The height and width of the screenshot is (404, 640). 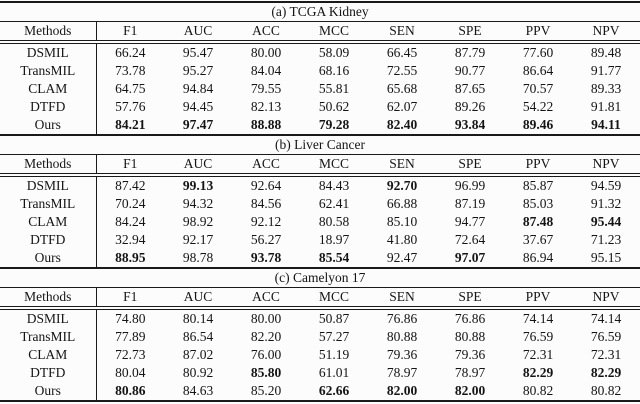 What do you see at coordinates (198, 106) in the screenshot?
I see `value-cell: 94.45` at bounding box center [198, 106].